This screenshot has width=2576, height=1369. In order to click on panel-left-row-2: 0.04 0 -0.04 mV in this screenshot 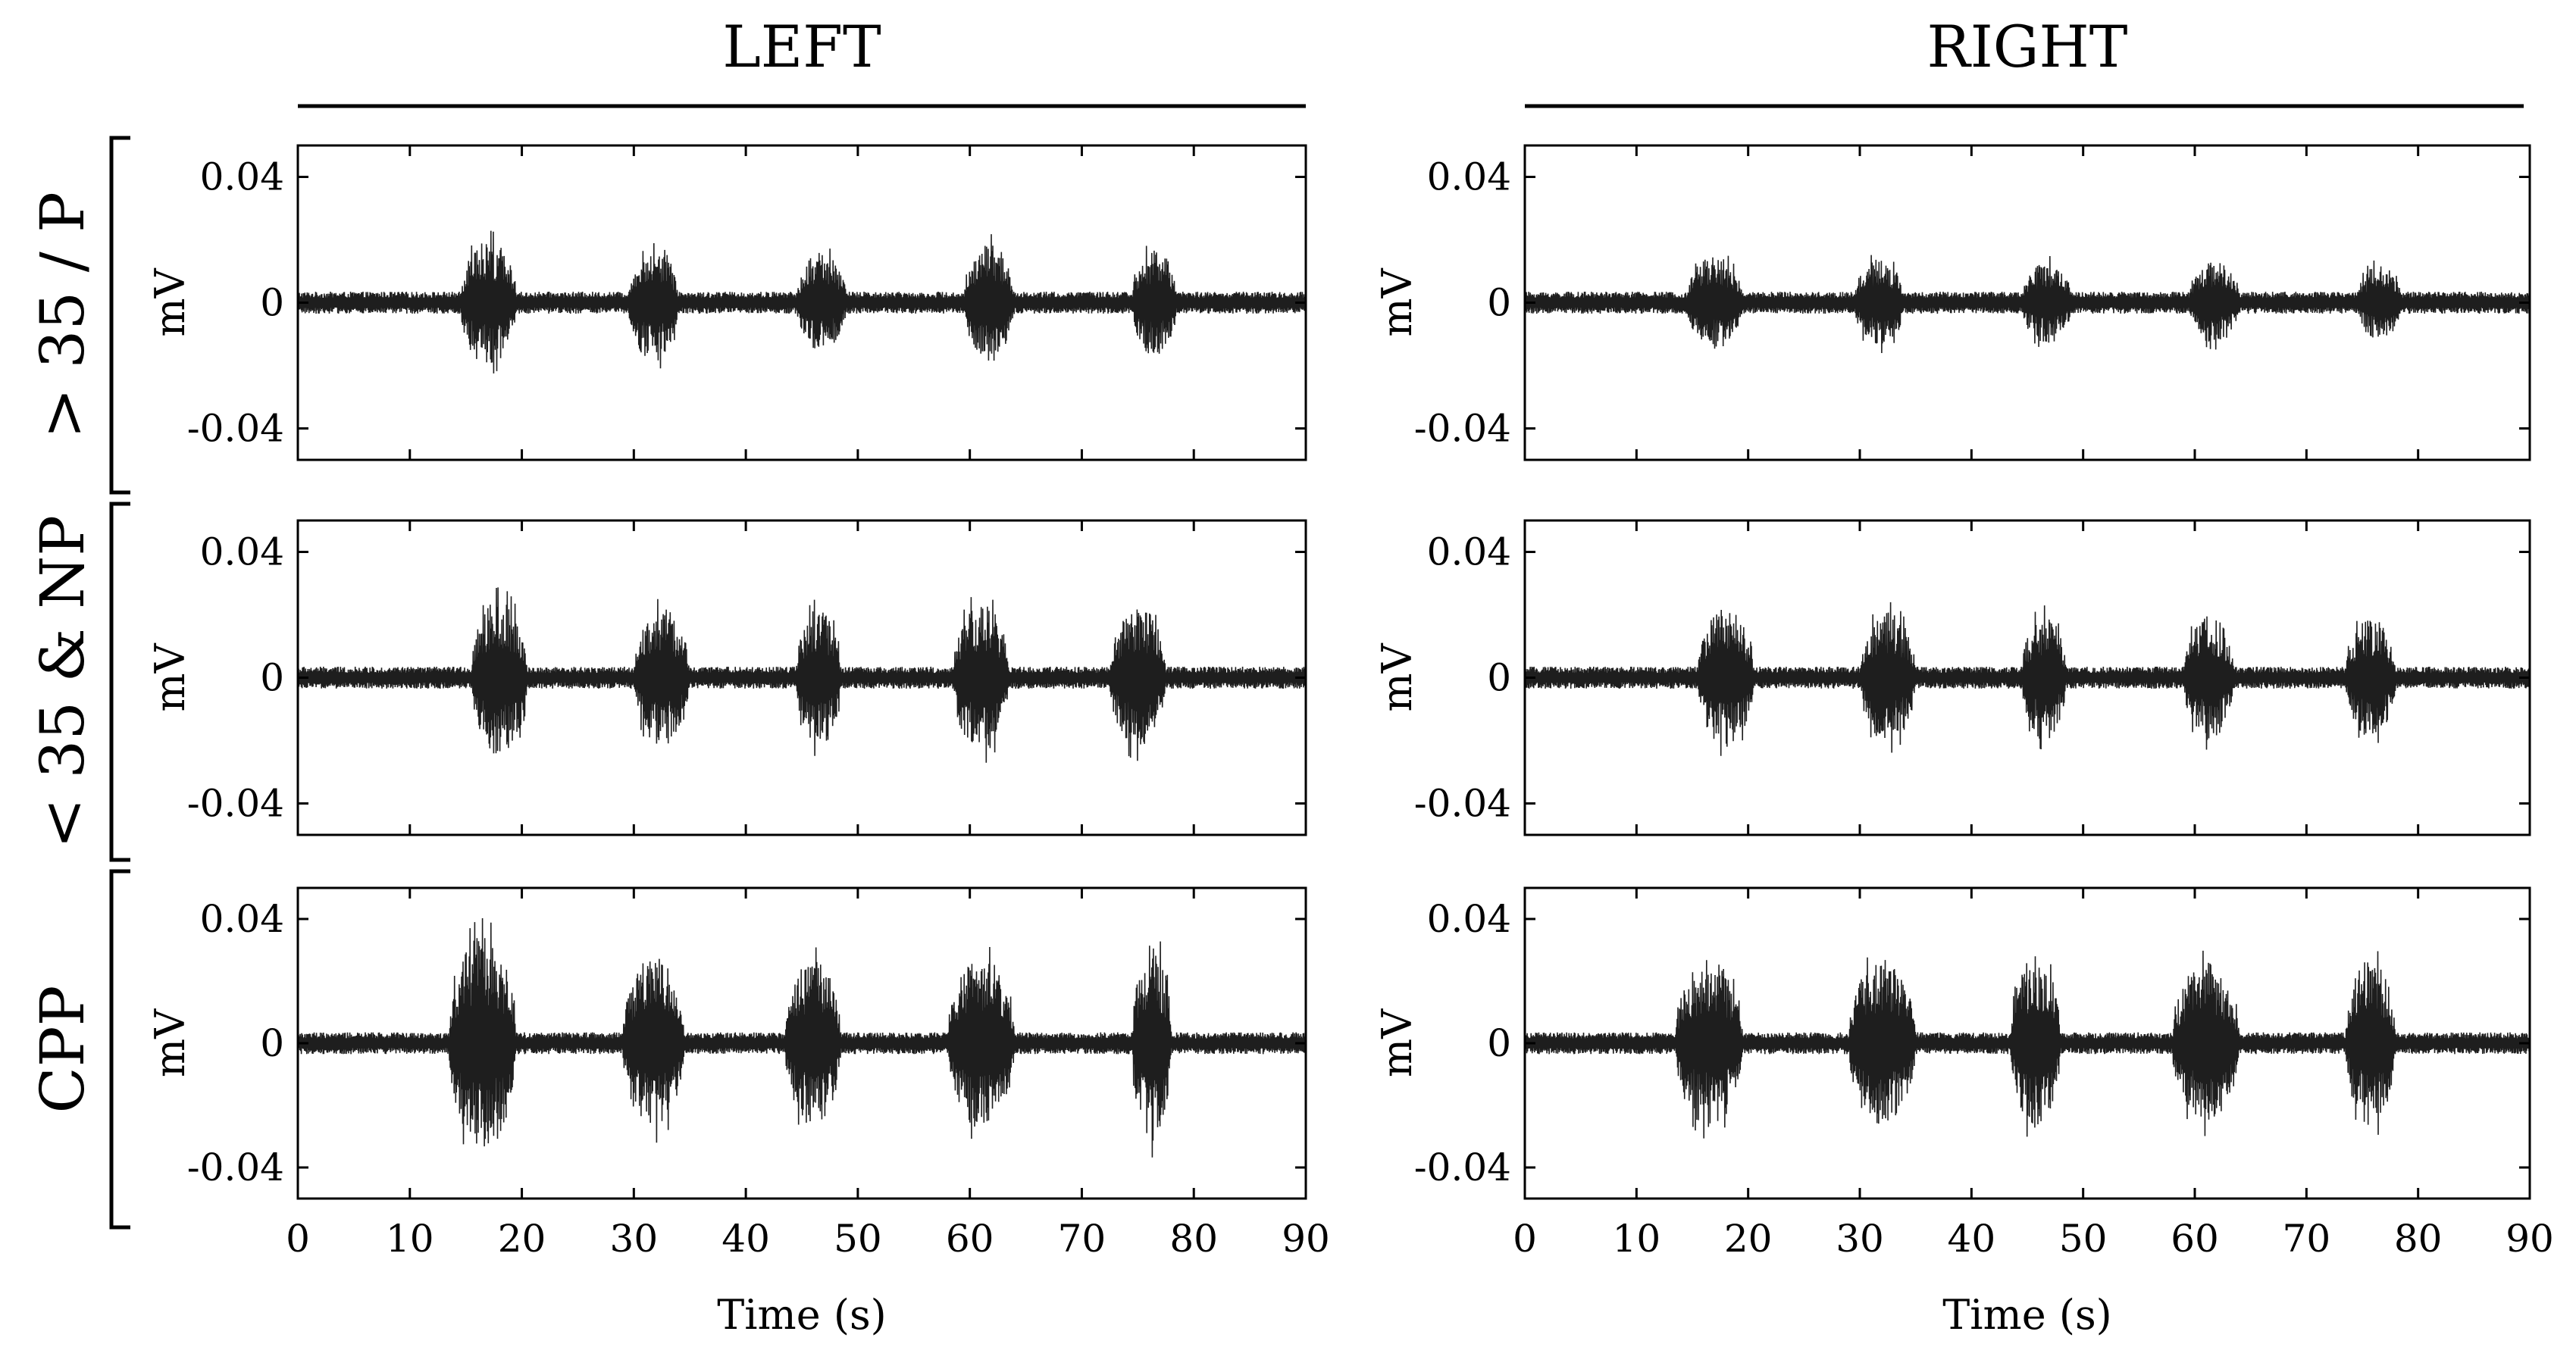, I will do `click(726, 677)`.